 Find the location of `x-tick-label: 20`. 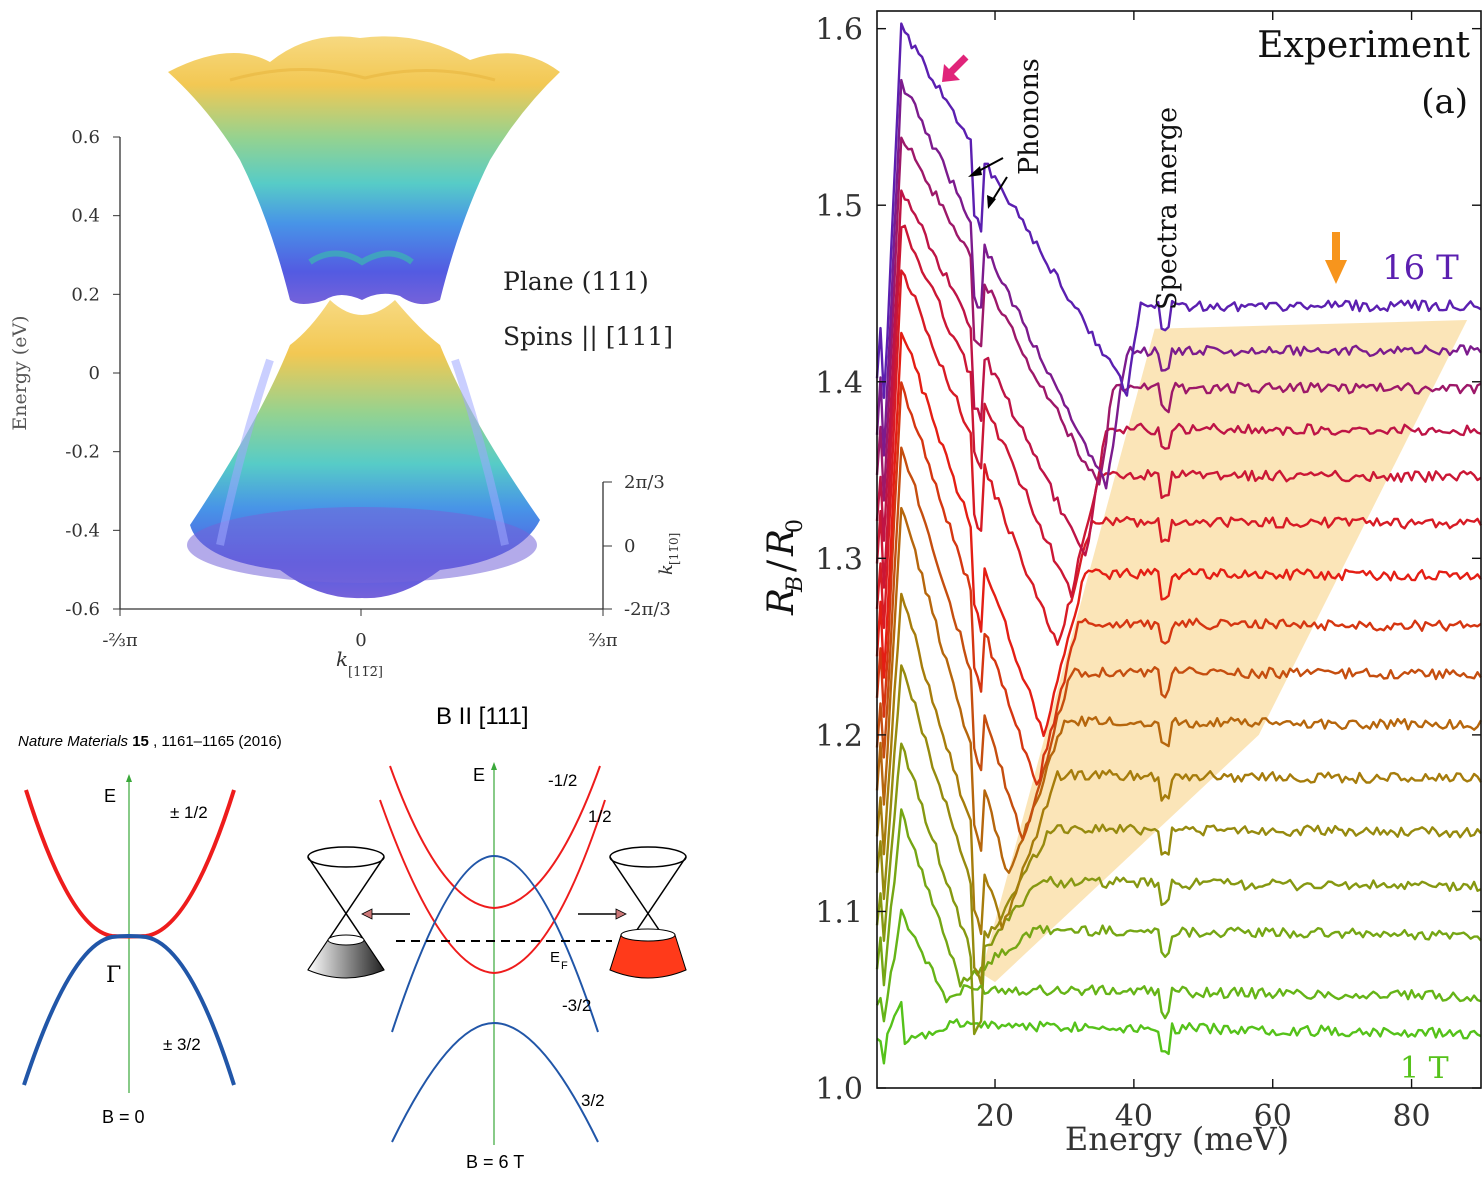

x-tick-label: 20 is located at coordinates (995, 1116).